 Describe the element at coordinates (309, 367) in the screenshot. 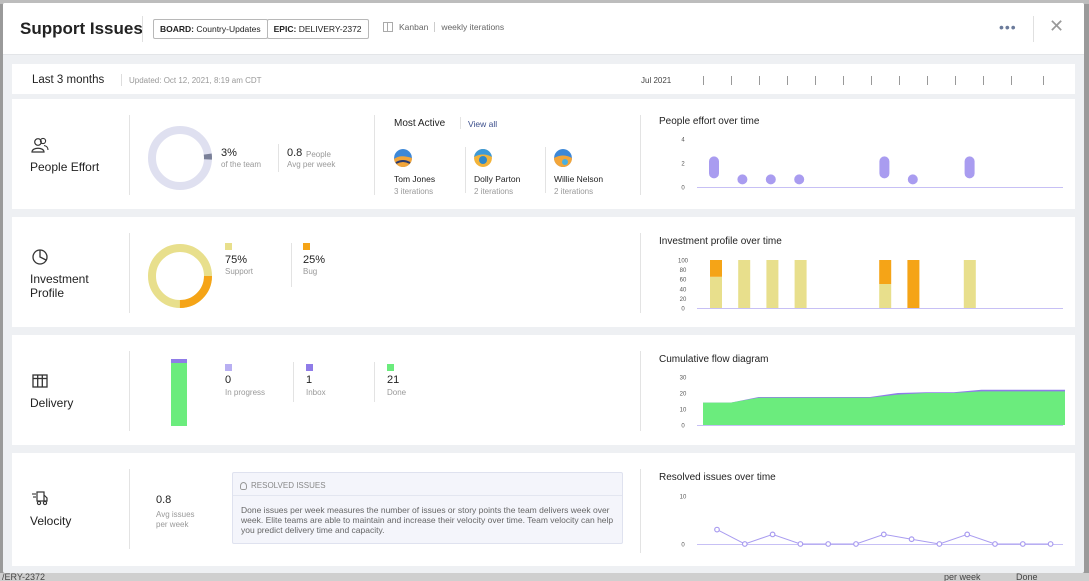

I see `inbox-legend-swatch` at that location.